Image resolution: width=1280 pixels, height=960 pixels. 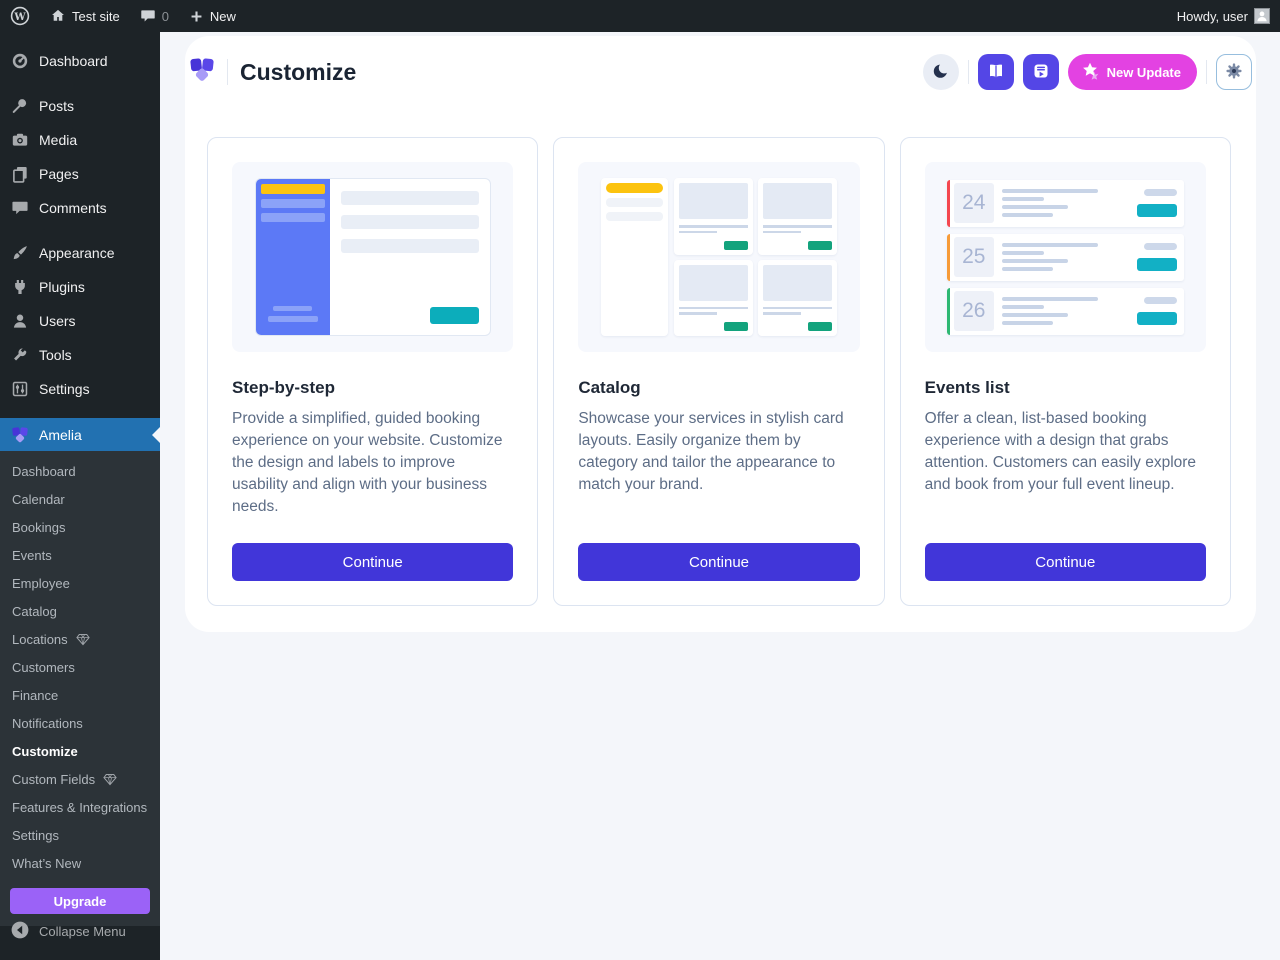 What do you see at coordinates (35, 695) in the screenshot?
I see `submenu-item-finance: Finance` at bounding box center [35, 695].